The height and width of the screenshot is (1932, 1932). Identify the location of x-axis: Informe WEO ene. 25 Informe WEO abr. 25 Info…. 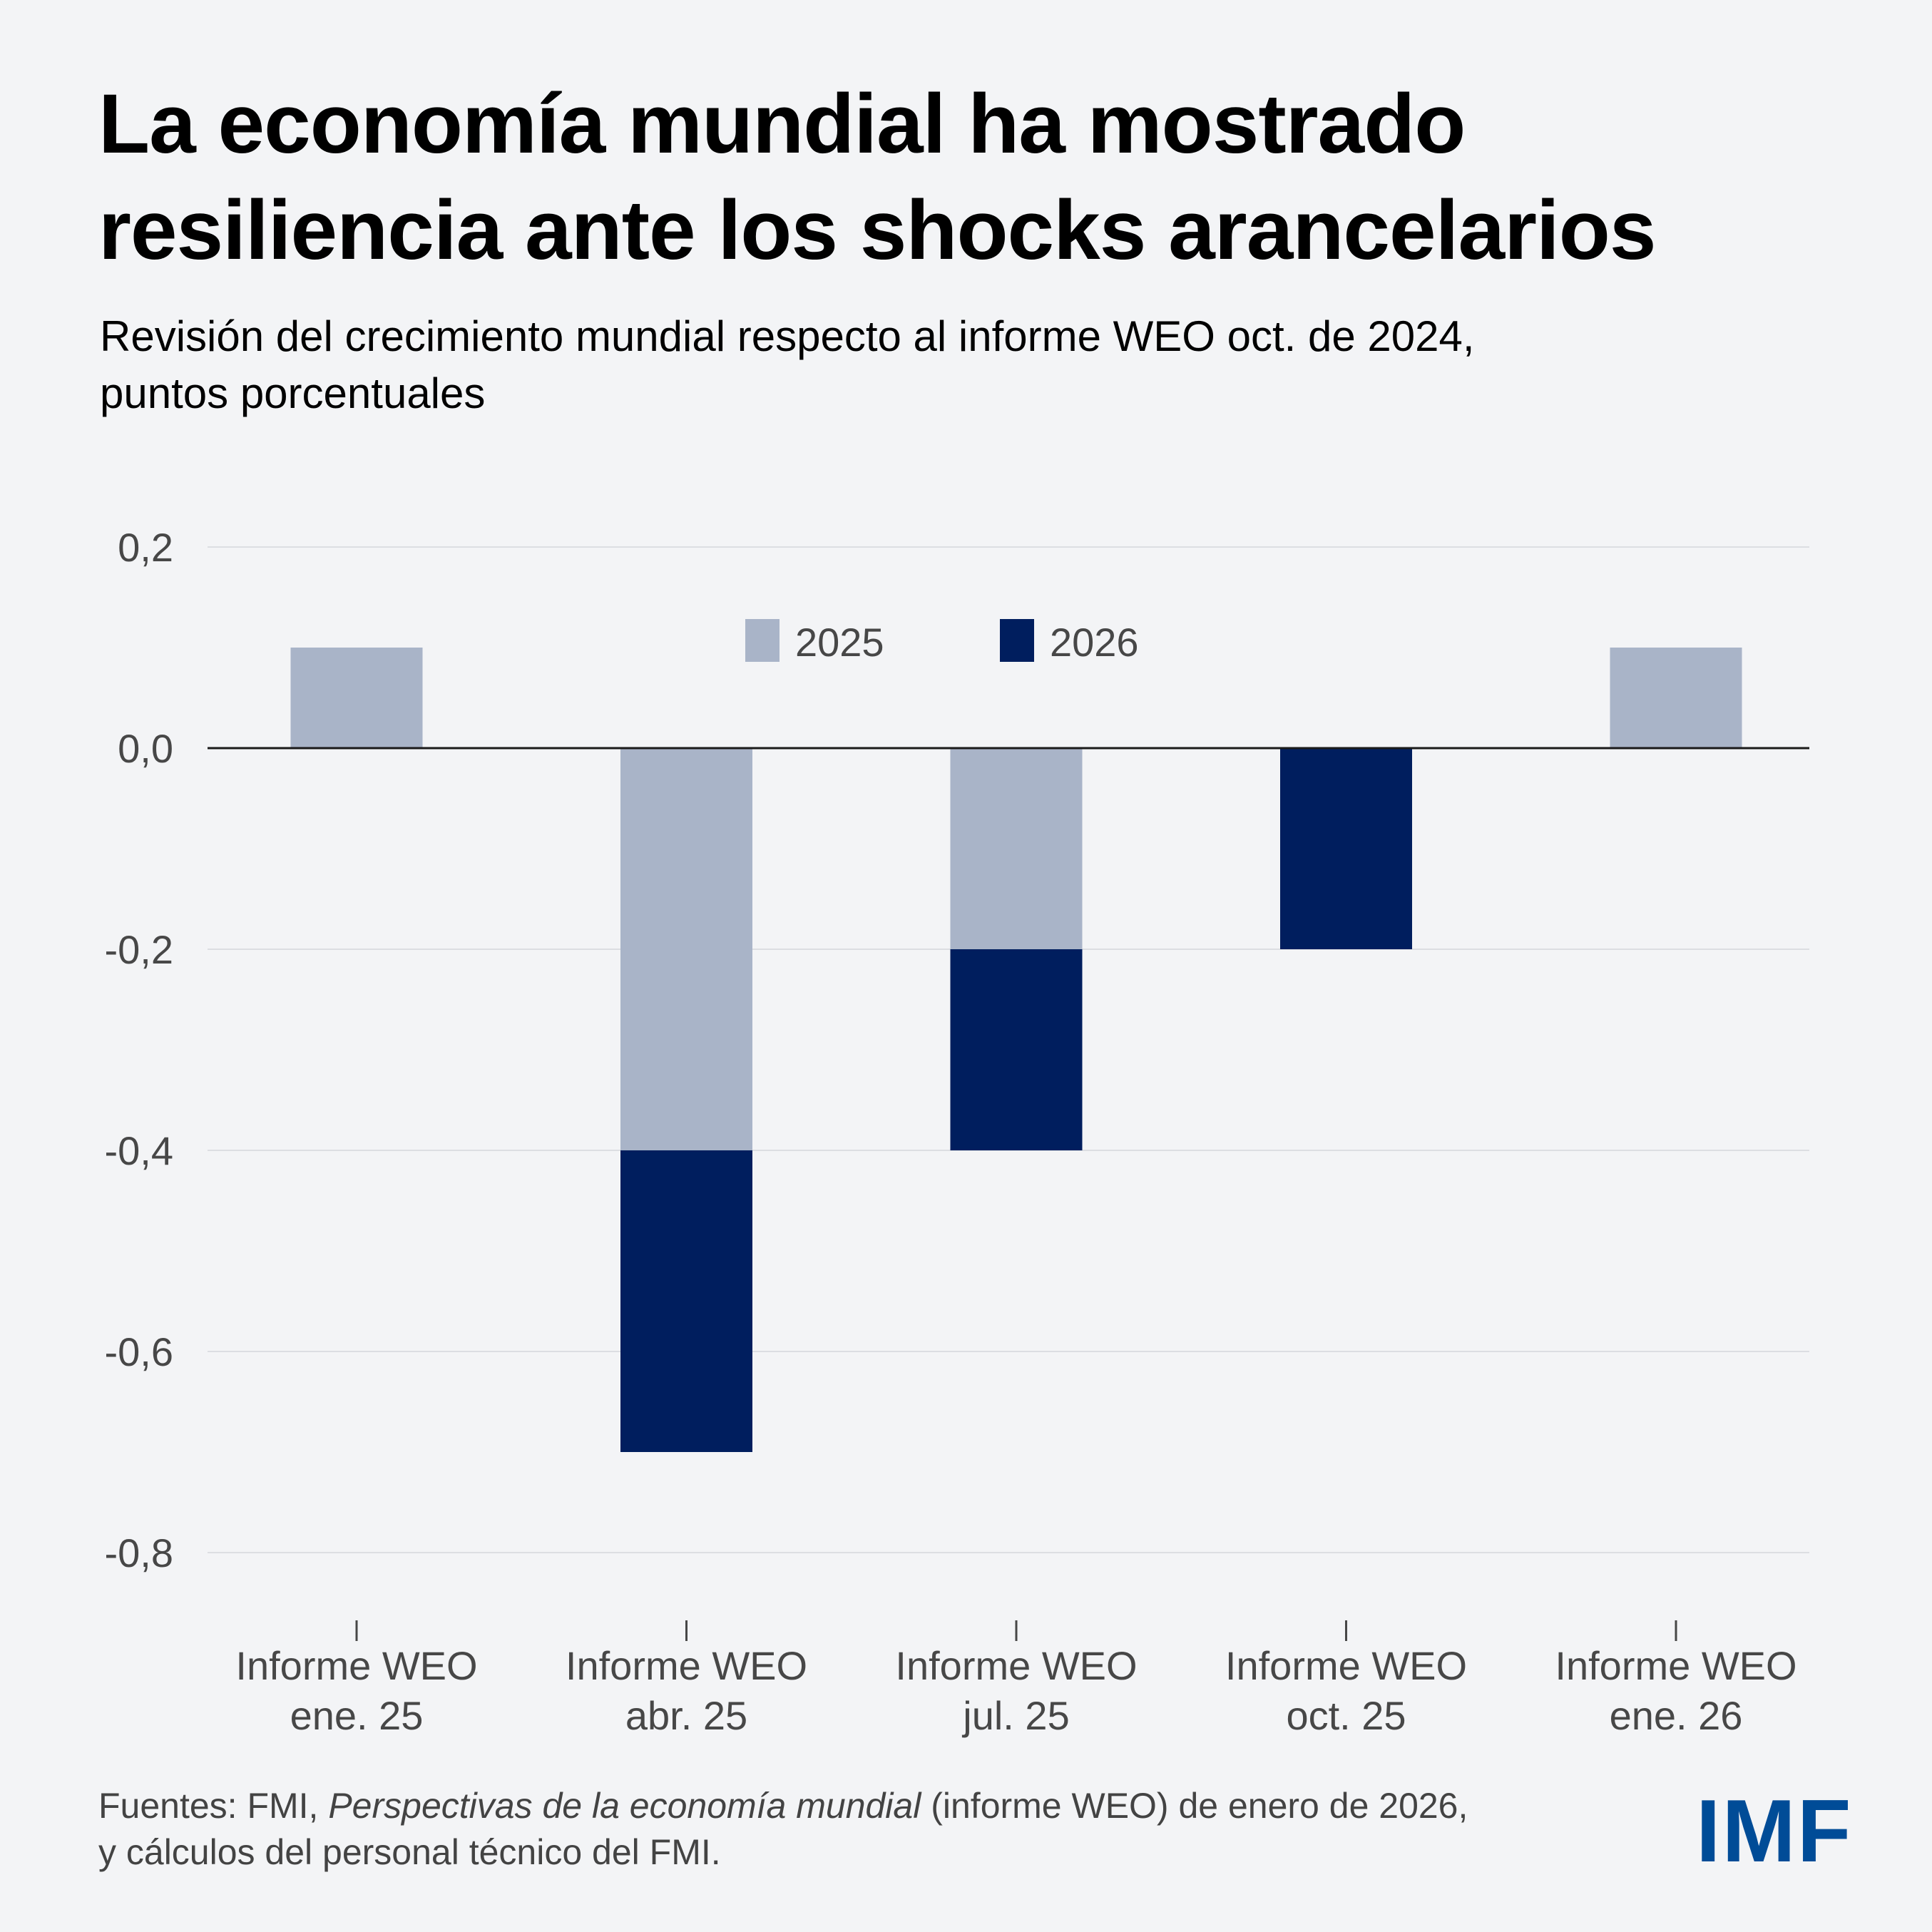
(1016, 1679).